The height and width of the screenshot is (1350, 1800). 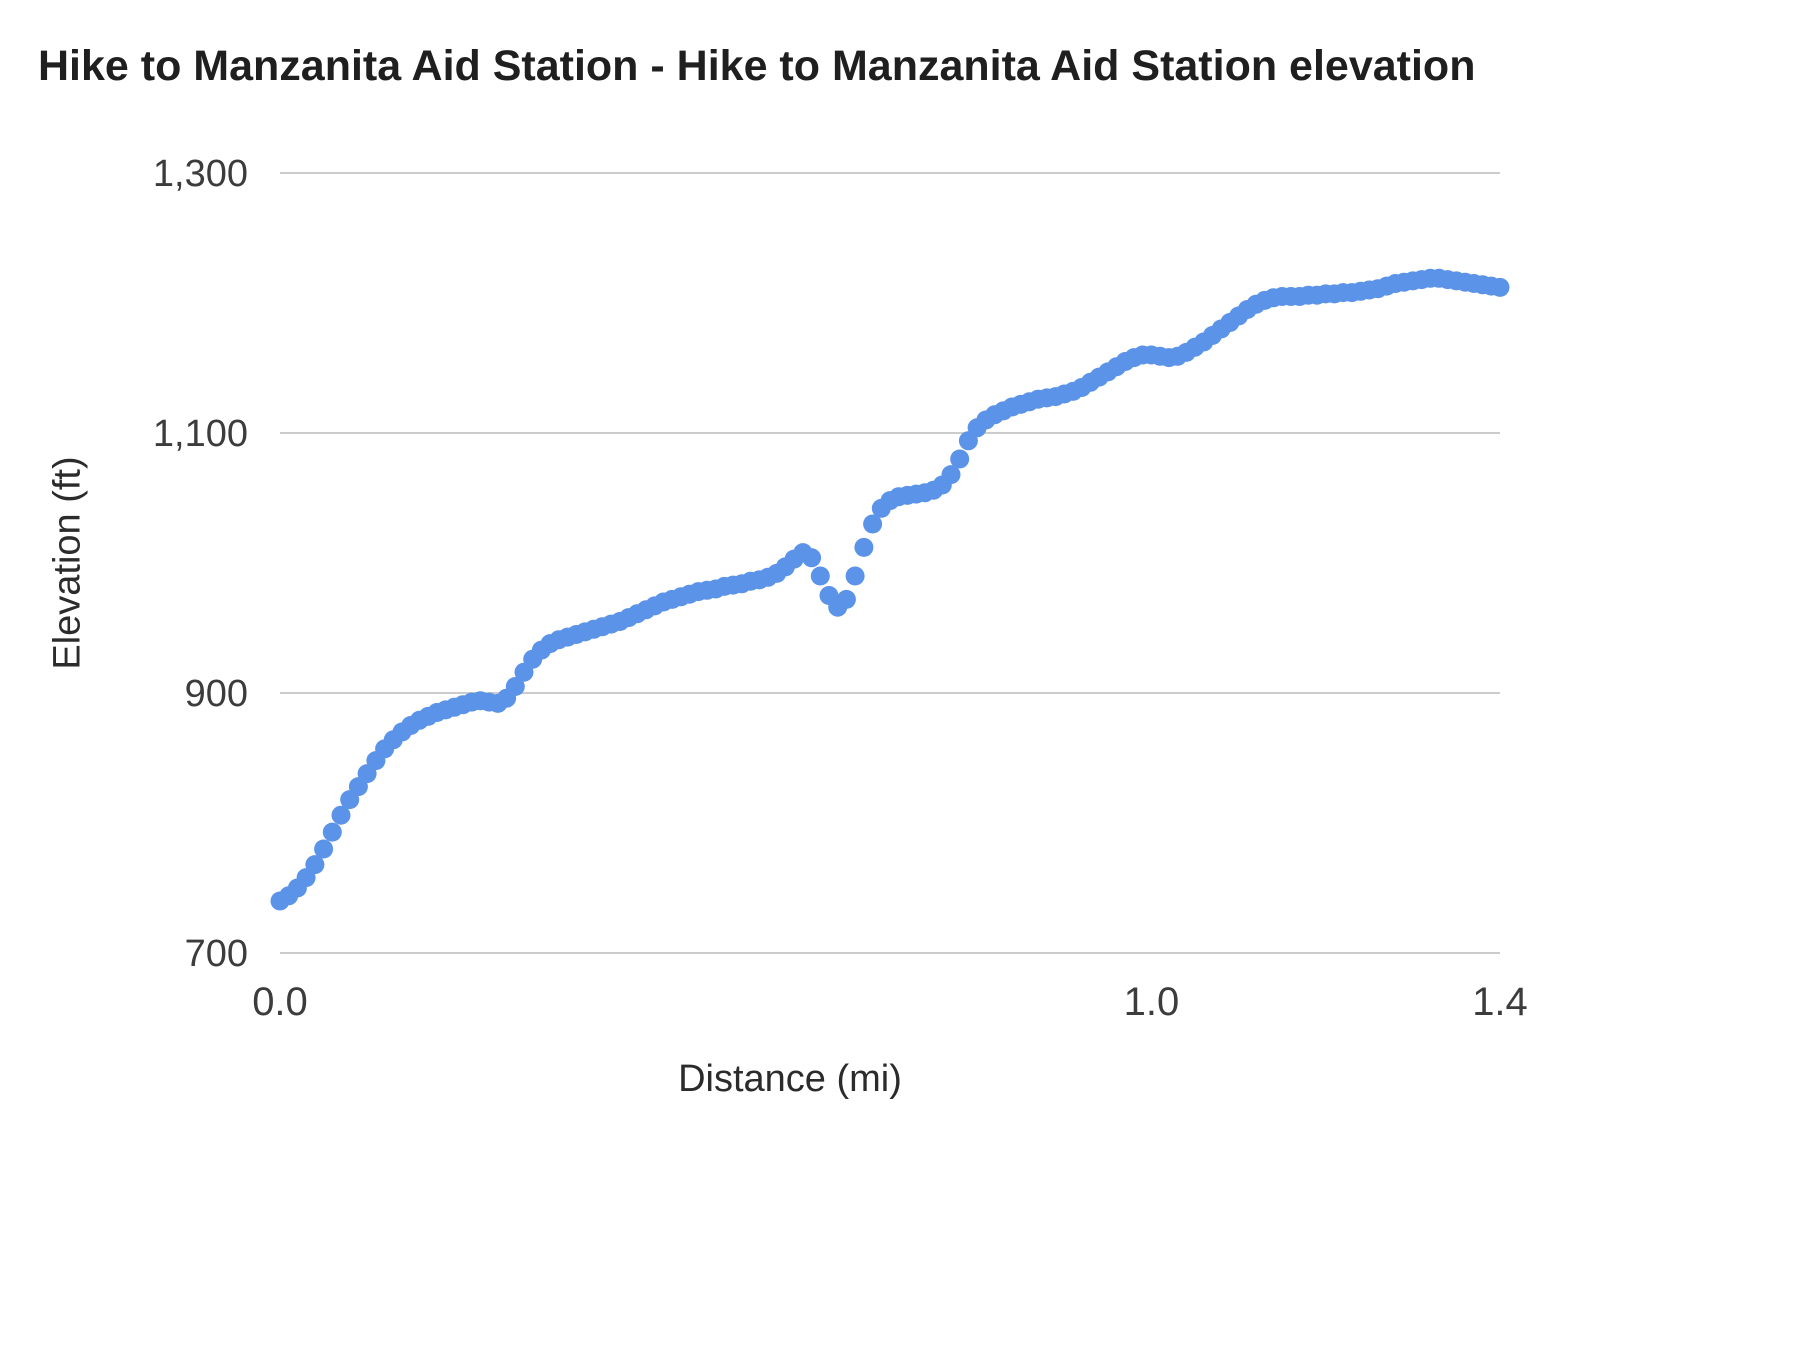 I want to click on y-tick-label: 1,300, so click(x=200, y=174).